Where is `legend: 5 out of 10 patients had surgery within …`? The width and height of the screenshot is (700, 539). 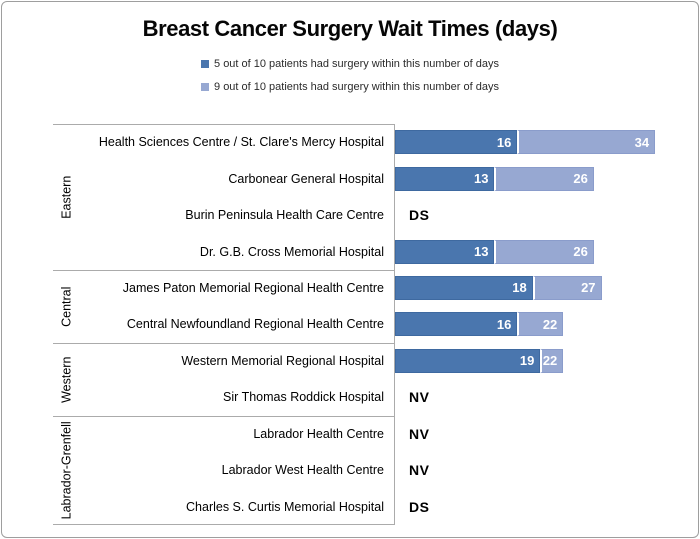
legend: 5 out of 10 patients had surgery within … is located at coordinates (350, 75).